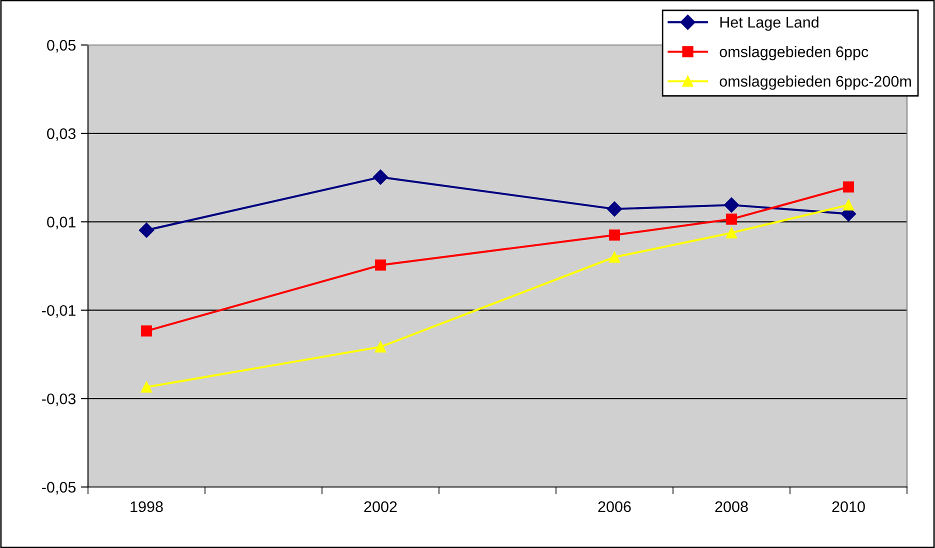  Describe the element at coordinates (59, 488) in the screenshot. I see `y-tick-label: -0,05` at that location.